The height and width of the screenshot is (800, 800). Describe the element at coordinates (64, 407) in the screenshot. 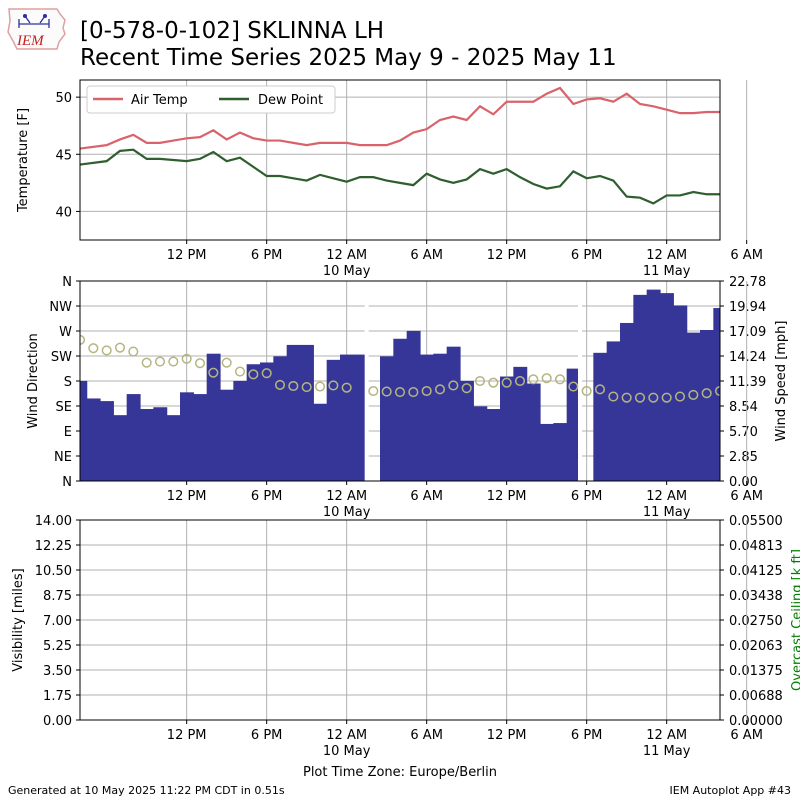

I see `wind-direction-tick-label: SE` at that location.